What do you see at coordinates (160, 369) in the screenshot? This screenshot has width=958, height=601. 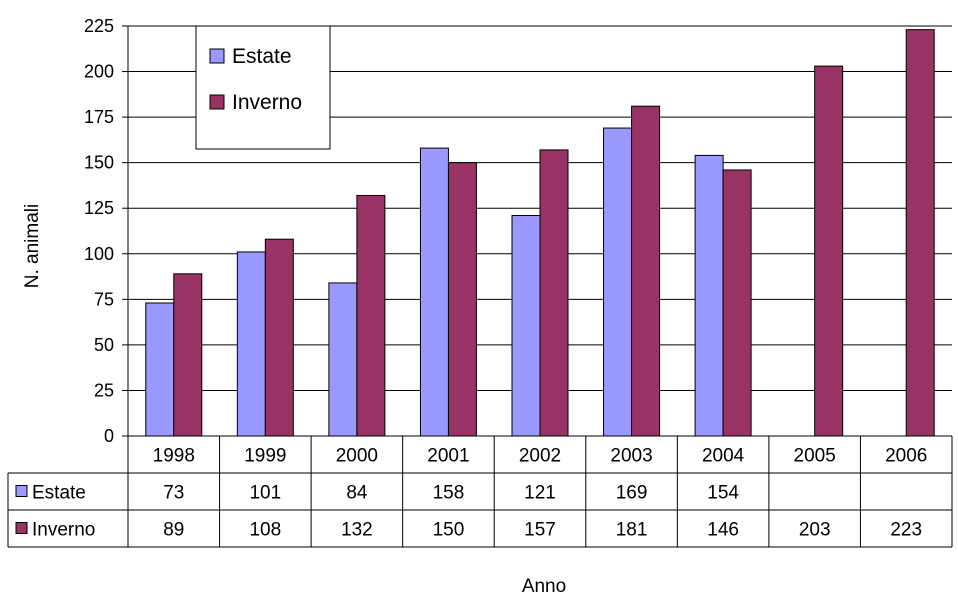 I see `bar-estate-1998` at bounding box center [160, 369].